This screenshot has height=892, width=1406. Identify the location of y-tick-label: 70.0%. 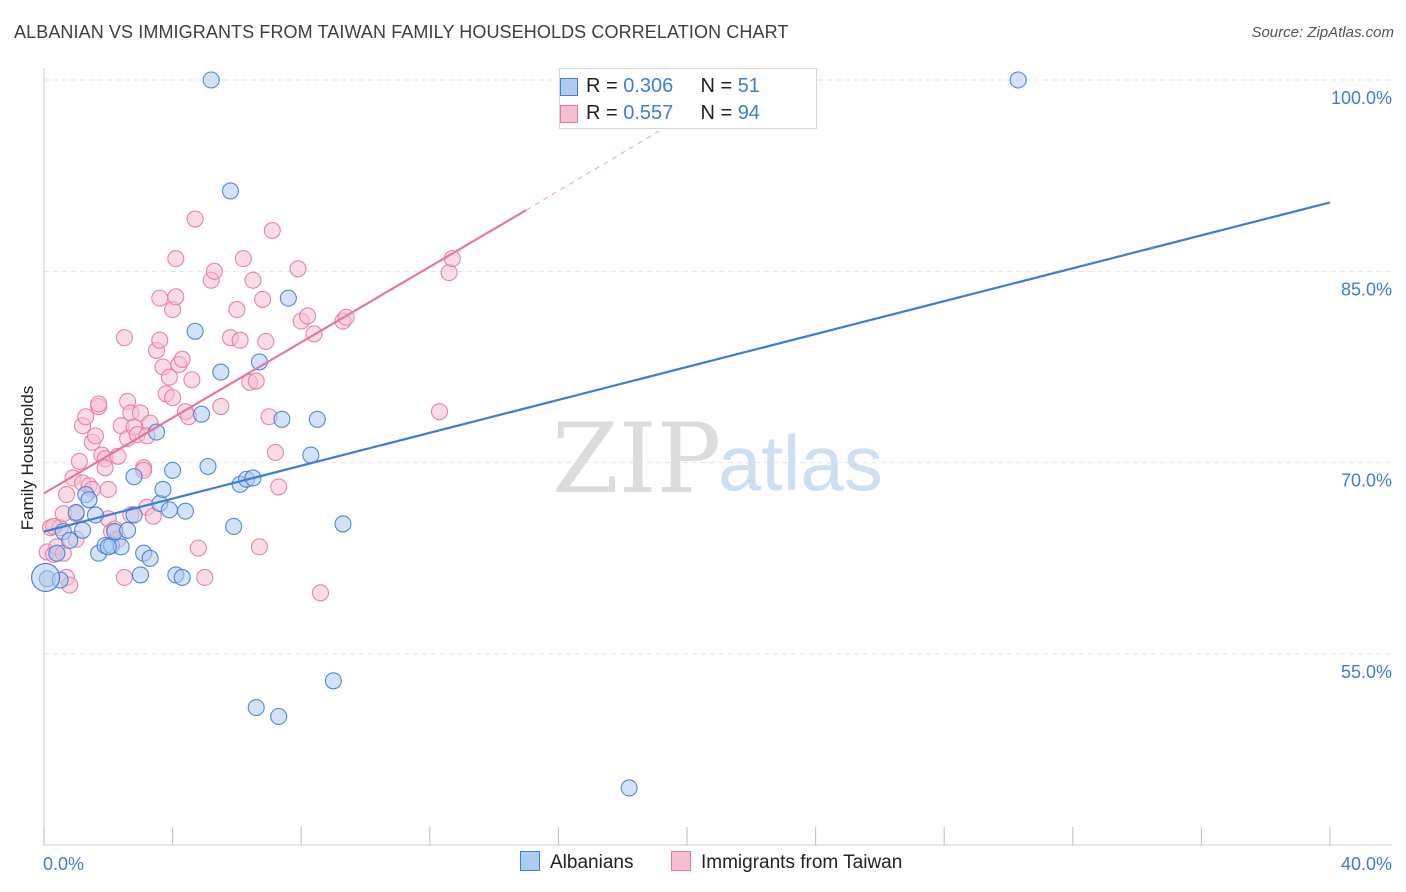
(1366, 481).